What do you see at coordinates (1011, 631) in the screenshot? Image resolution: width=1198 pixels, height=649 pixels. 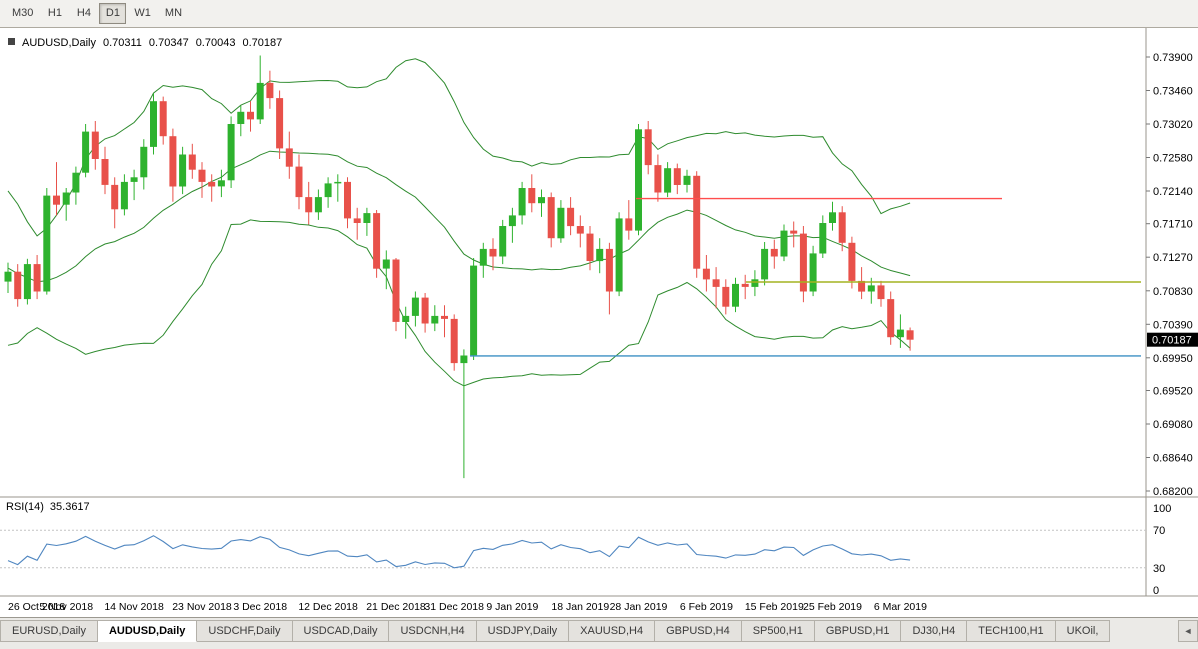 I see `chart-tab-tech100-h1: TECH100,H1` at bounding box center [1011, 631].